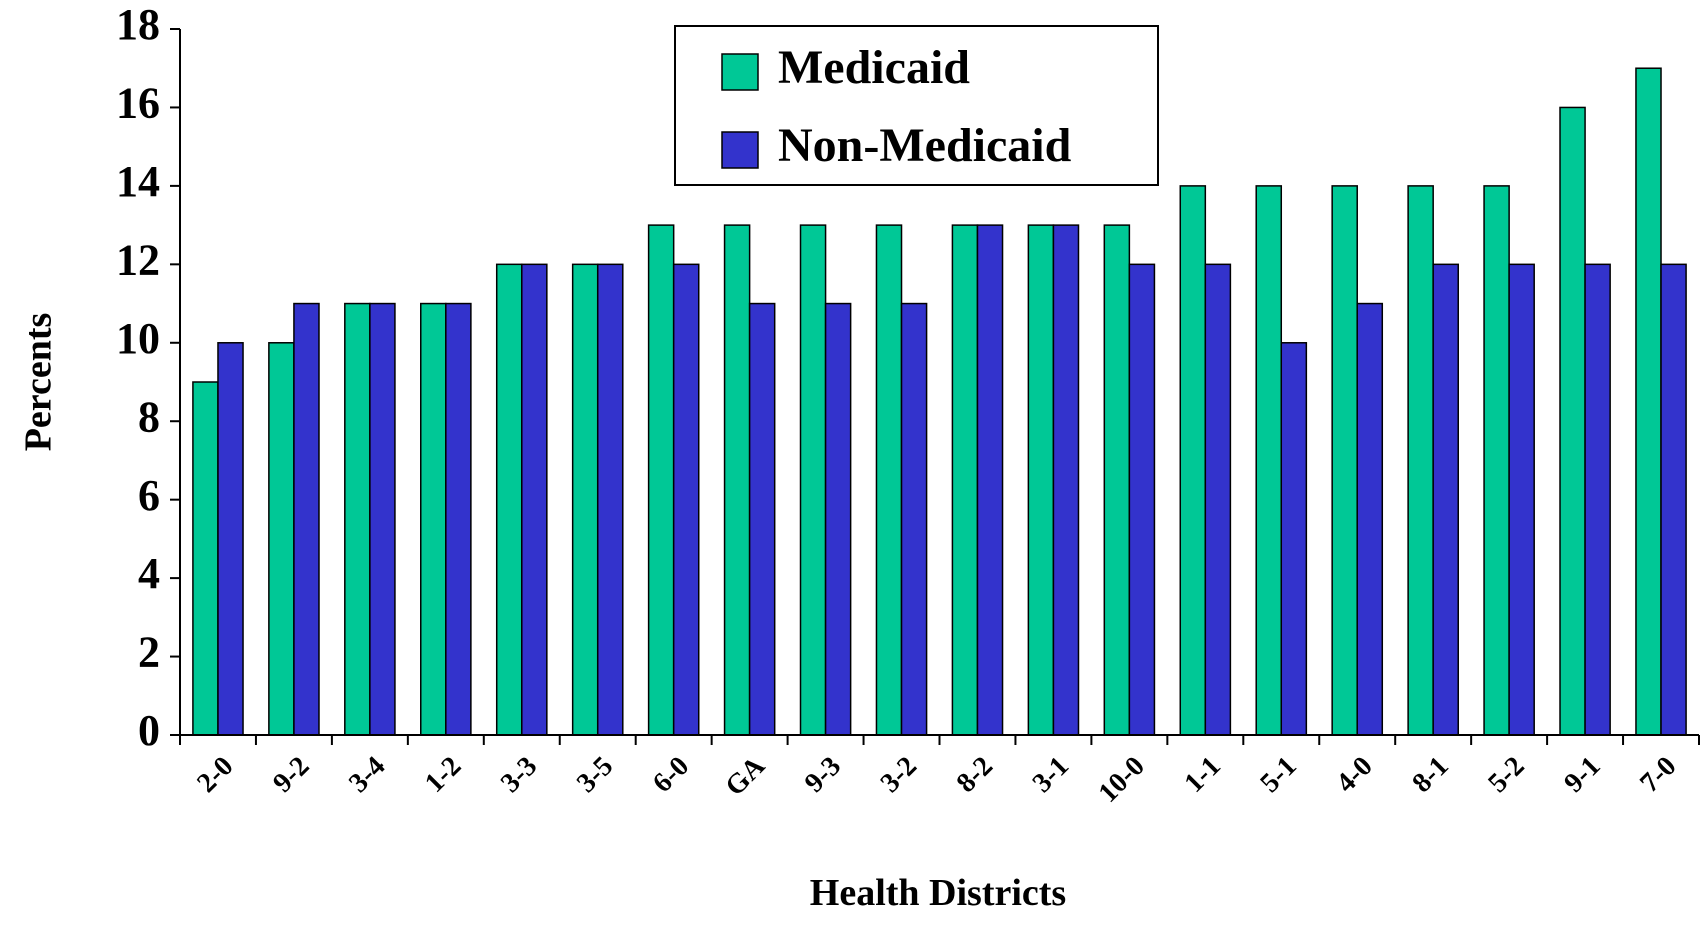 This screenshot has width=1707, height=927. What do you see at coordinates (138, 103) in the screenshot?
I see `y-tick-label: 16` at bounding box center [138, 103].